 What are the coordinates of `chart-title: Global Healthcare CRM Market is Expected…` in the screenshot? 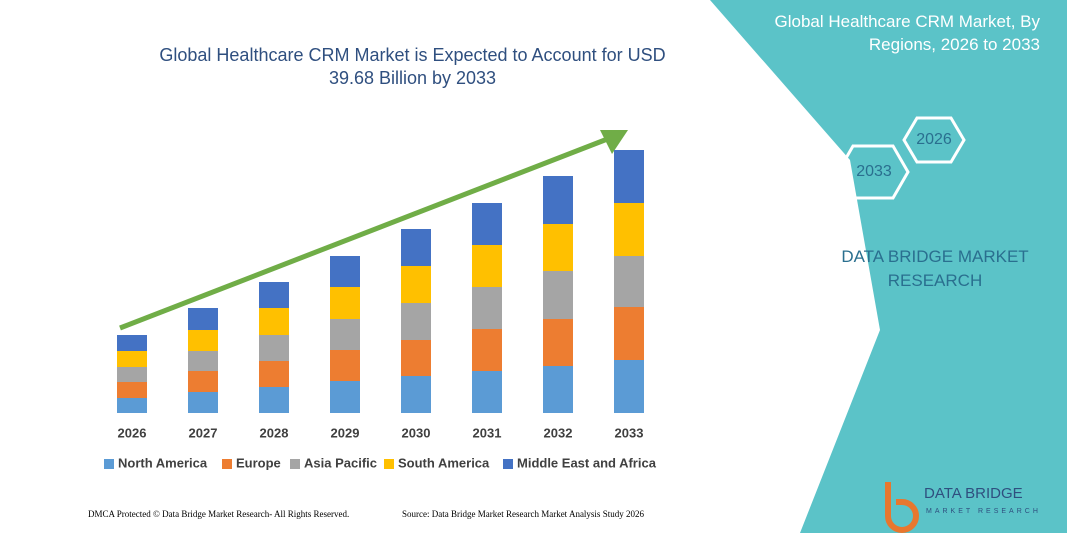 It's located at (412, 66).